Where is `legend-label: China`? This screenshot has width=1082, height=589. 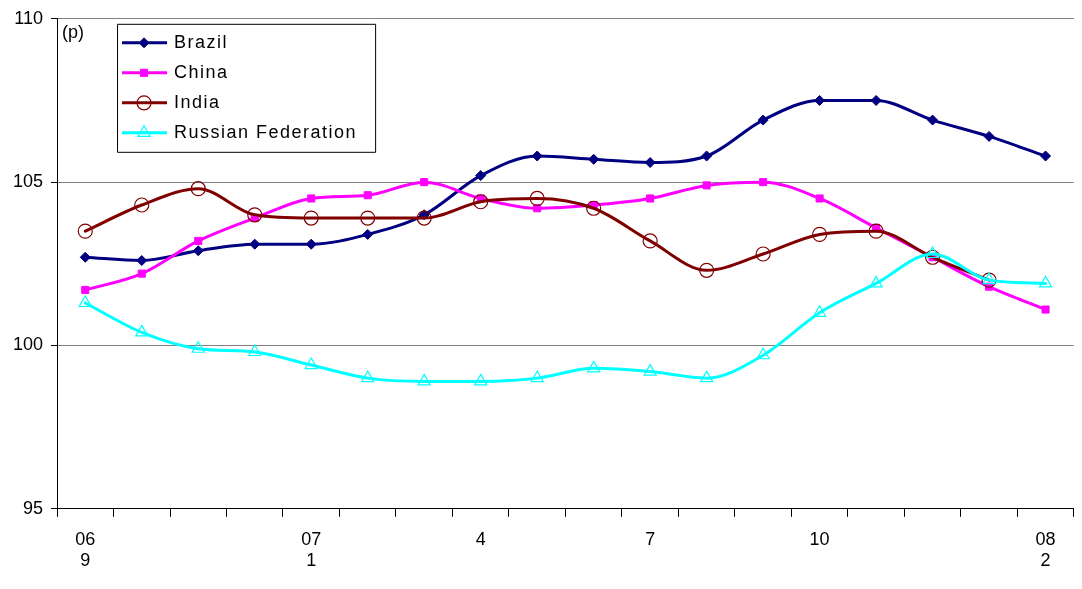 legend-label: China is located at coordinates (201, 71).